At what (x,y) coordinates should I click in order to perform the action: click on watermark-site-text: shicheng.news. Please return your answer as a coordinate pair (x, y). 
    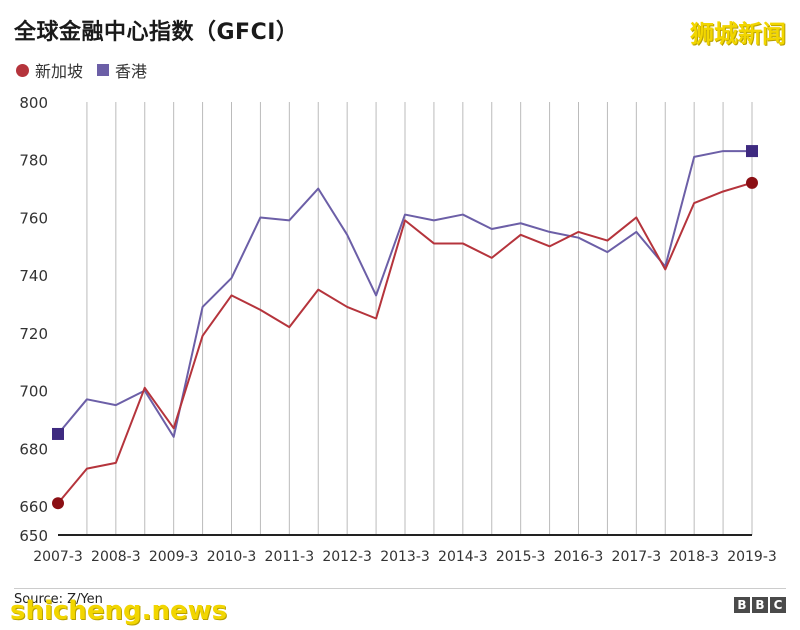
    Looking at the image, I should click on (119, 611).